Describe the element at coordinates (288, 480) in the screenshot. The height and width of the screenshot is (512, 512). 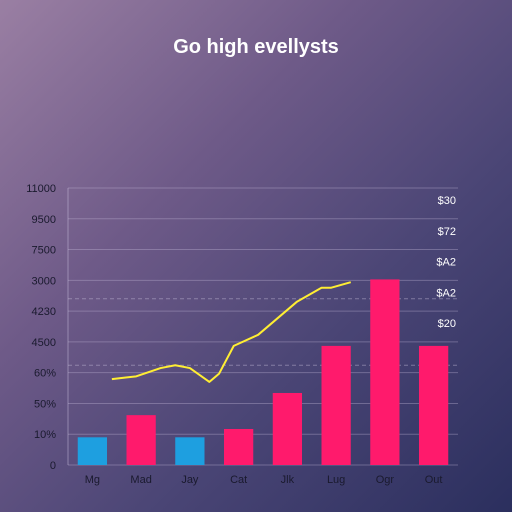
I see `x-tick-label: Jlk` at that location.